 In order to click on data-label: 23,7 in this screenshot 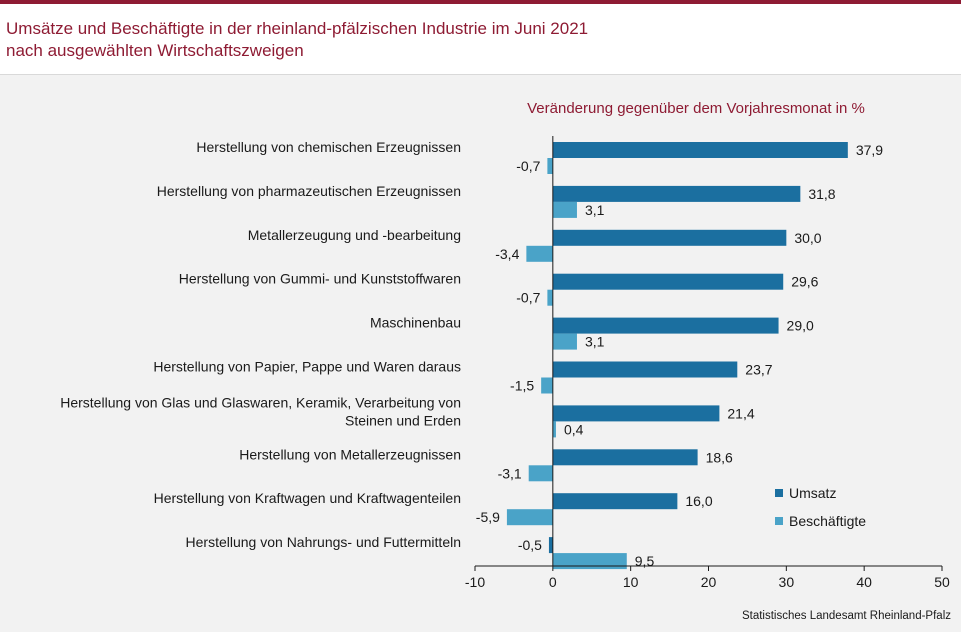, I will do `click(758, 370)`.